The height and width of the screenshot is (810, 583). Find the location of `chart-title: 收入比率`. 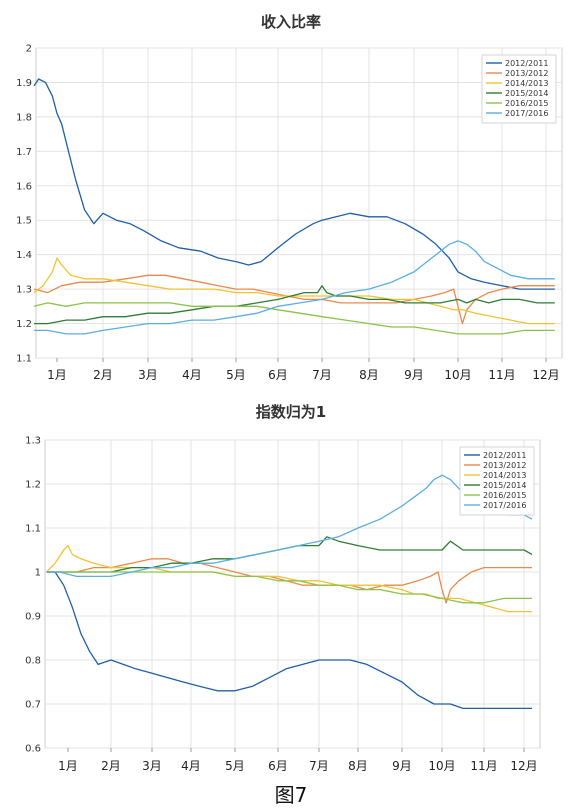

chart-title: 收入比率 is located at coordinates (291, 22).